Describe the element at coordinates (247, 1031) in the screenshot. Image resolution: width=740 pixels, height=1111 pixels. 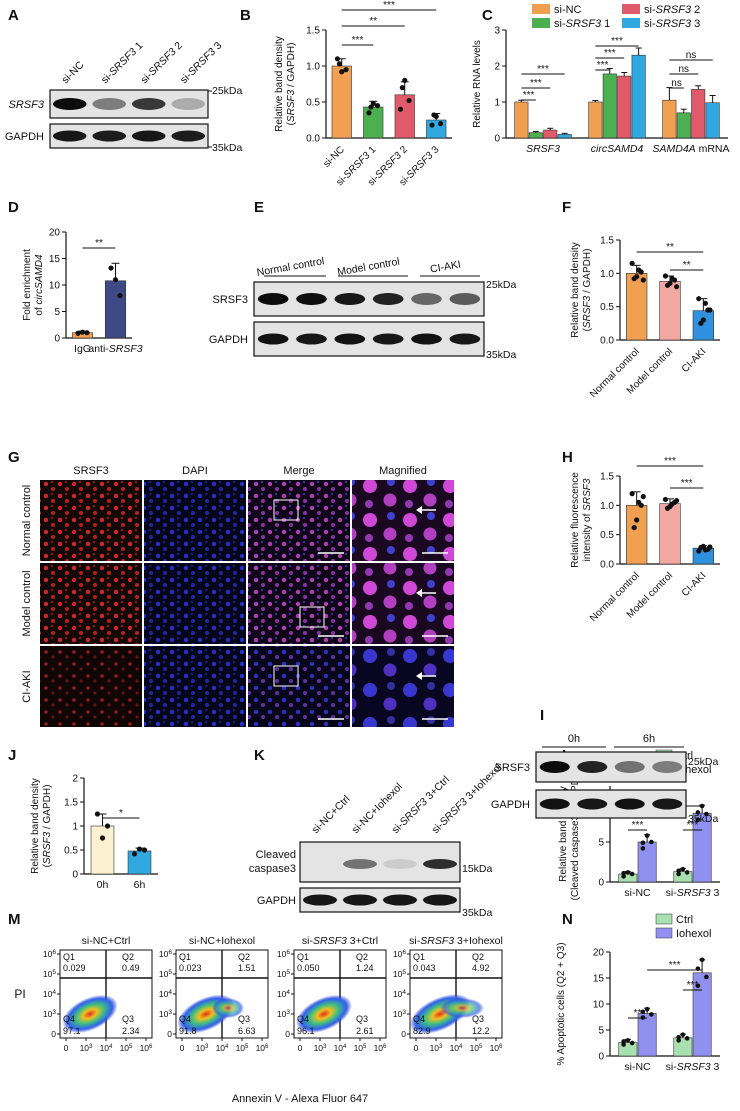
I see `quadrant-value: 6.63` at that location.